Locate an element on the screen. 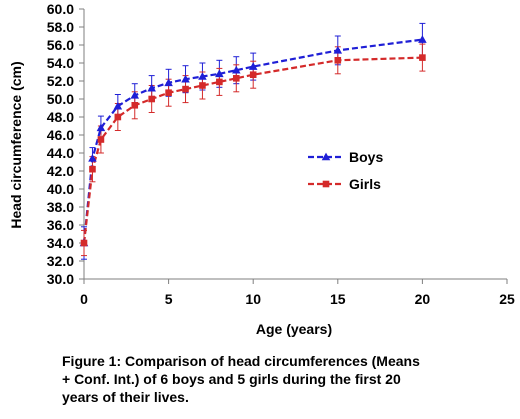 Image resolution: width=520 pixels, height=419 pixels. boys-legend-marker is located at coordinates (326, 156).